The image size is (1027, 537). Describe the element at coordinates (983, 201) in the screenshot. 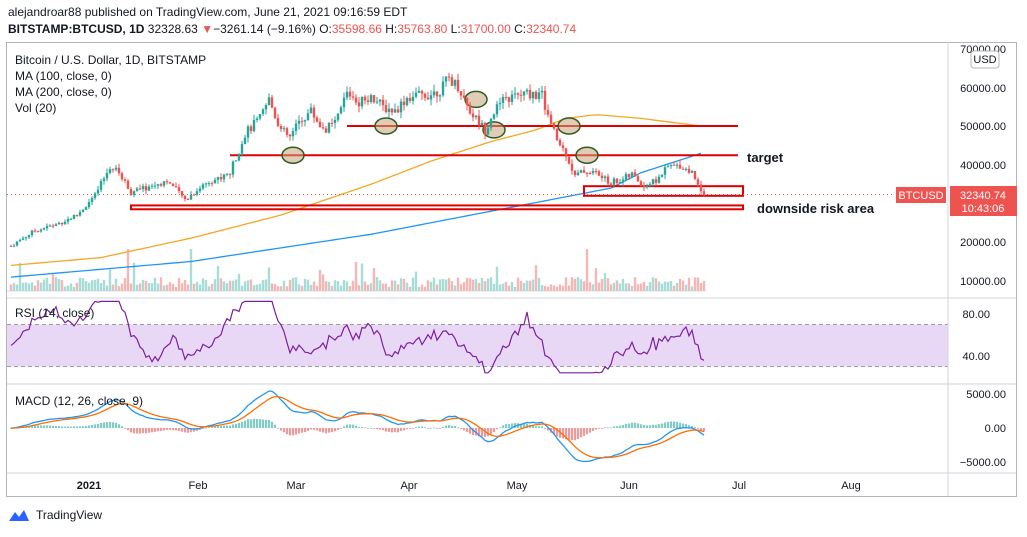

I see `price-badge` at that location.